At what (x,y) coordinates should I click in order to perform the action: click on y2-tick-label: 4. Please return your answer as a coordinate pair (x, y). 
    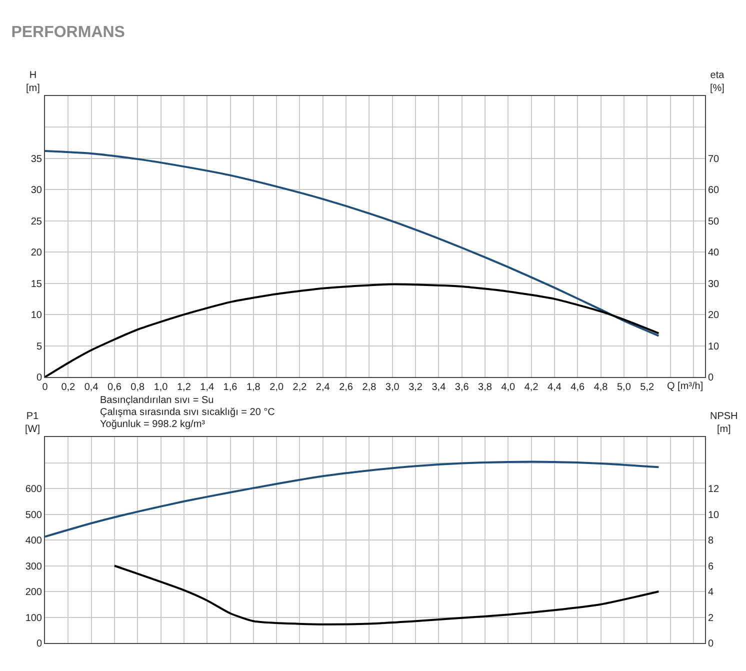
    Looking at the image, I should click on (711, 592).